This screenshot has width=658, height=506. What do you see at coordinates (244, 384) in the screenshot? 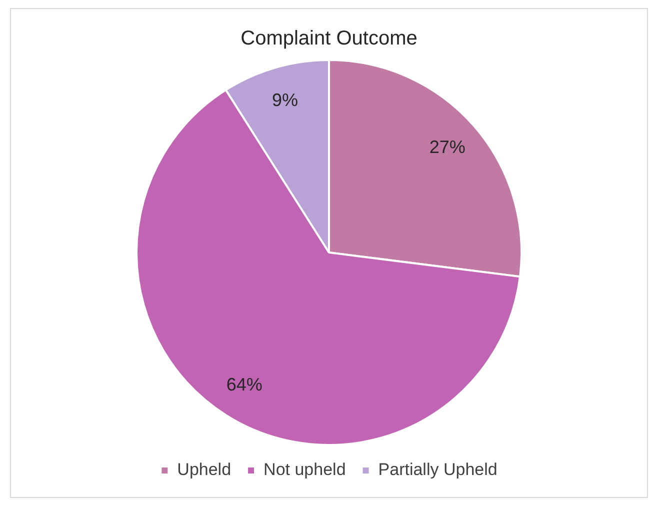
I see `data-label: 64%` at bounding box center [244, 384].